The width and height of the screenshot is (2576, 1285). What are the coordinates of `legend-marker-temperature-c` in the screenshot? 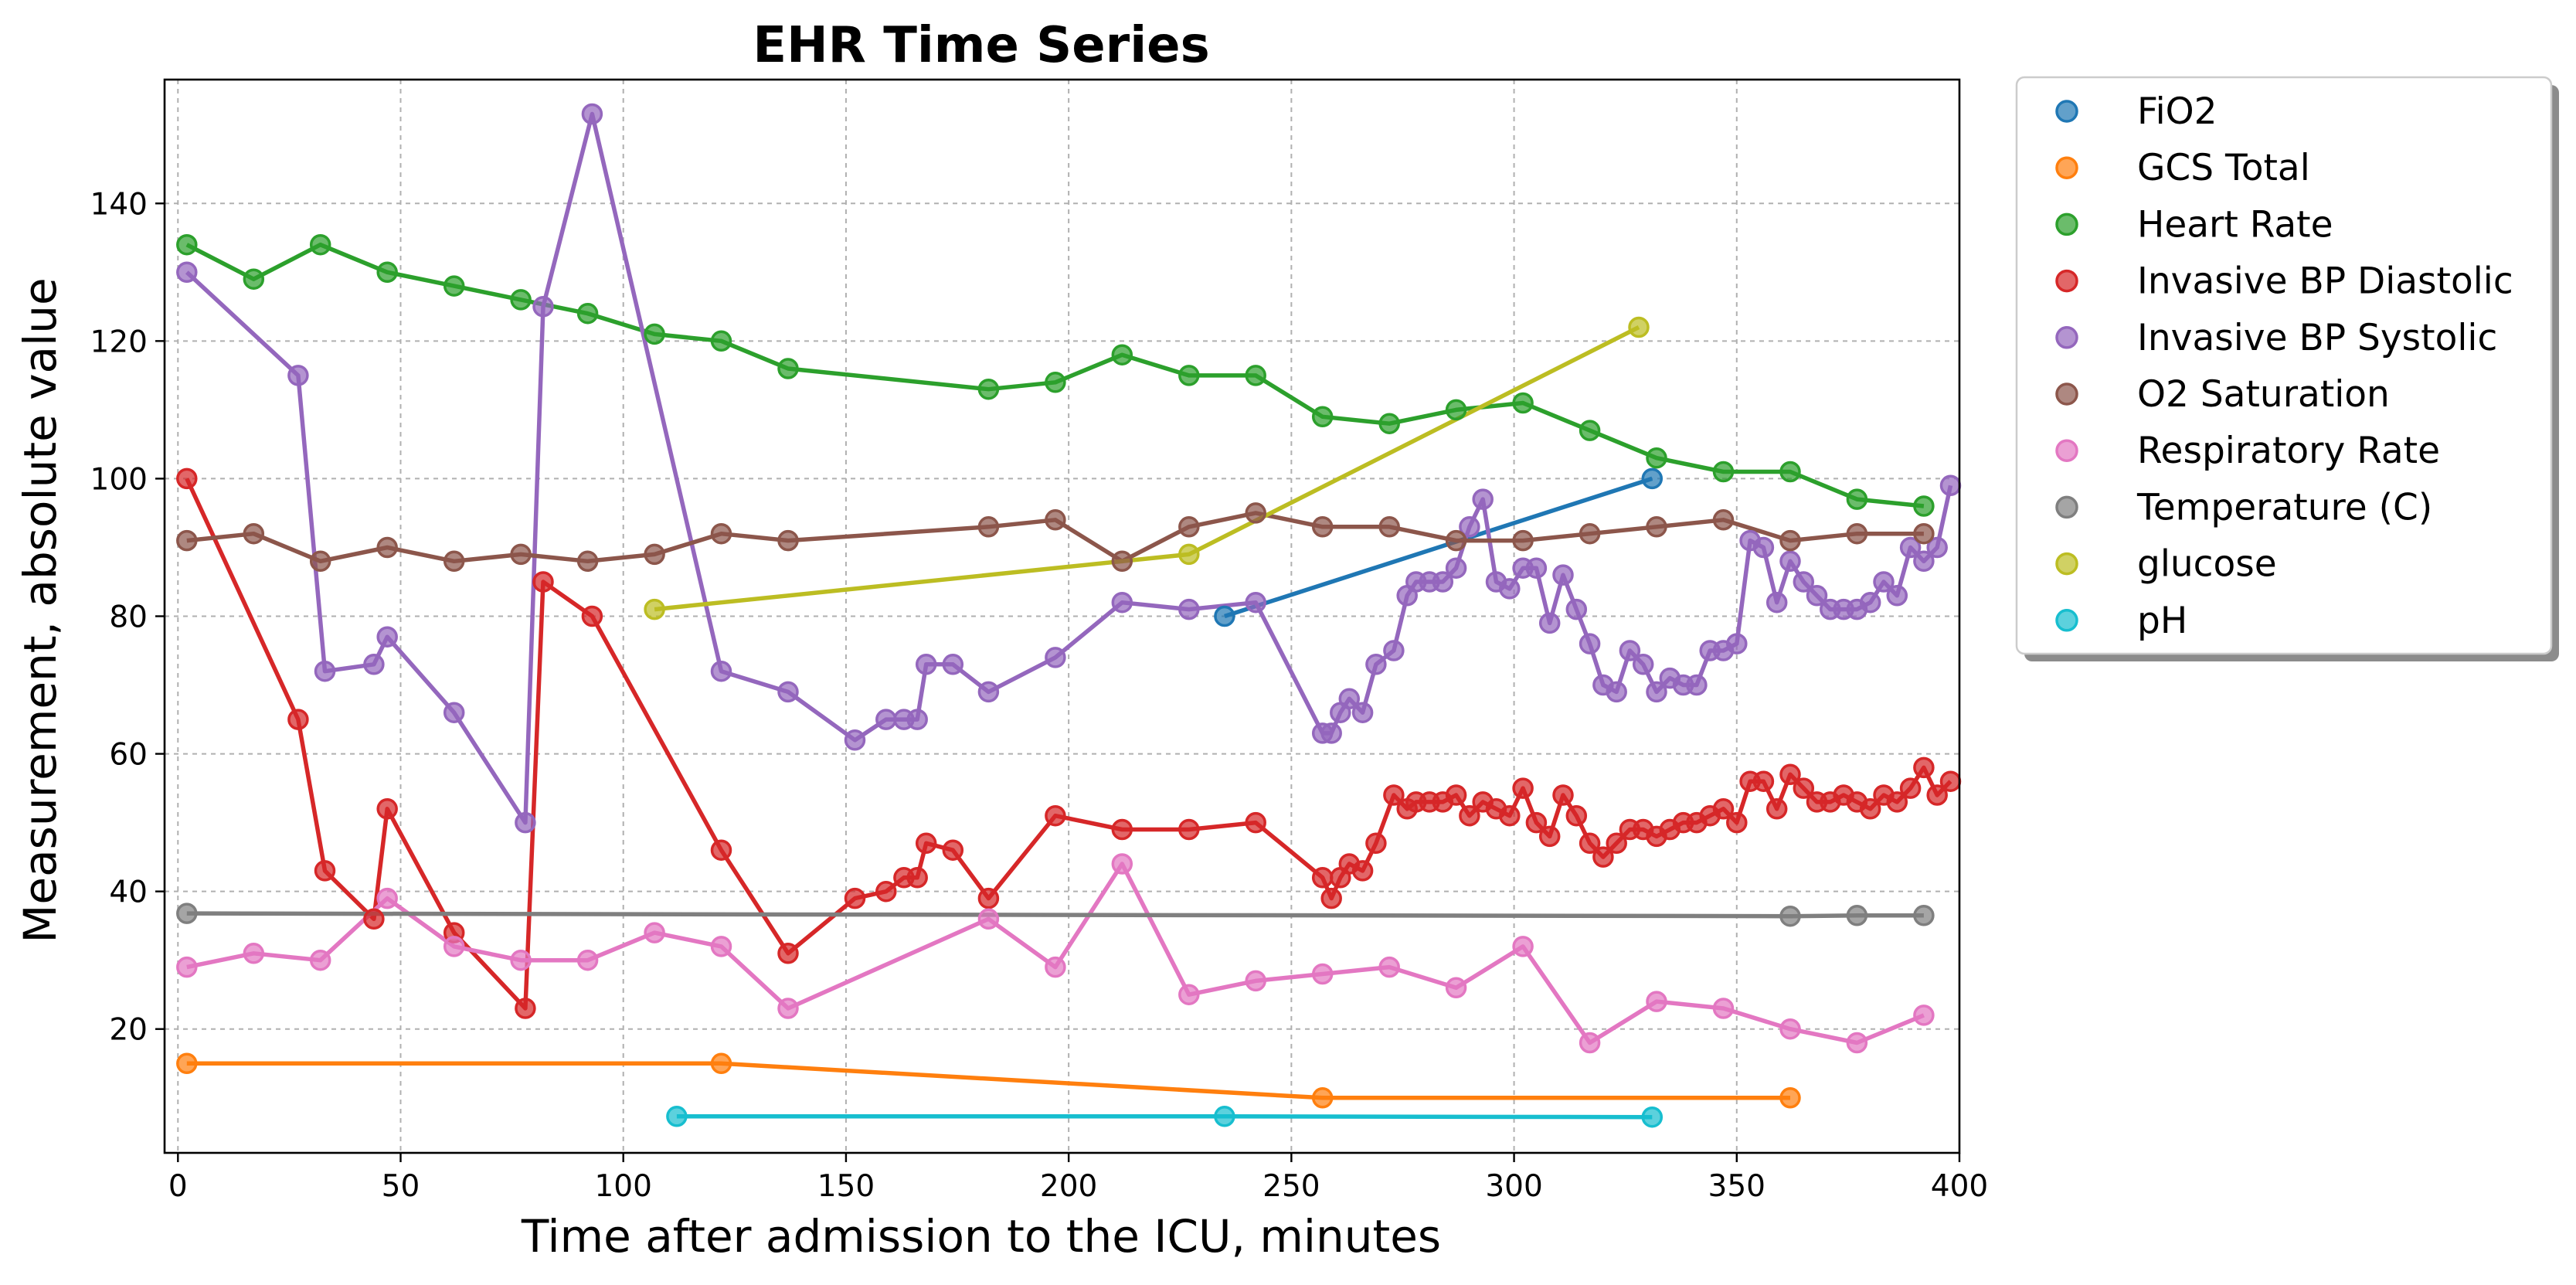 It's located at (2066, 507).